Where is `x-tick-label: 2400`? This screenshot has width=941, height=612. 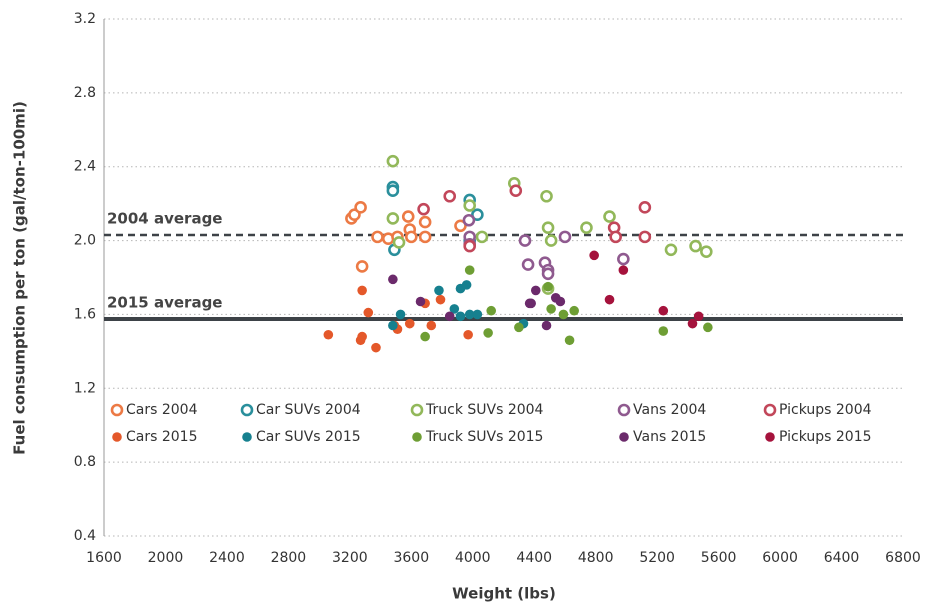
x-tick-label: 2400 is located at coordinates (227, 558).